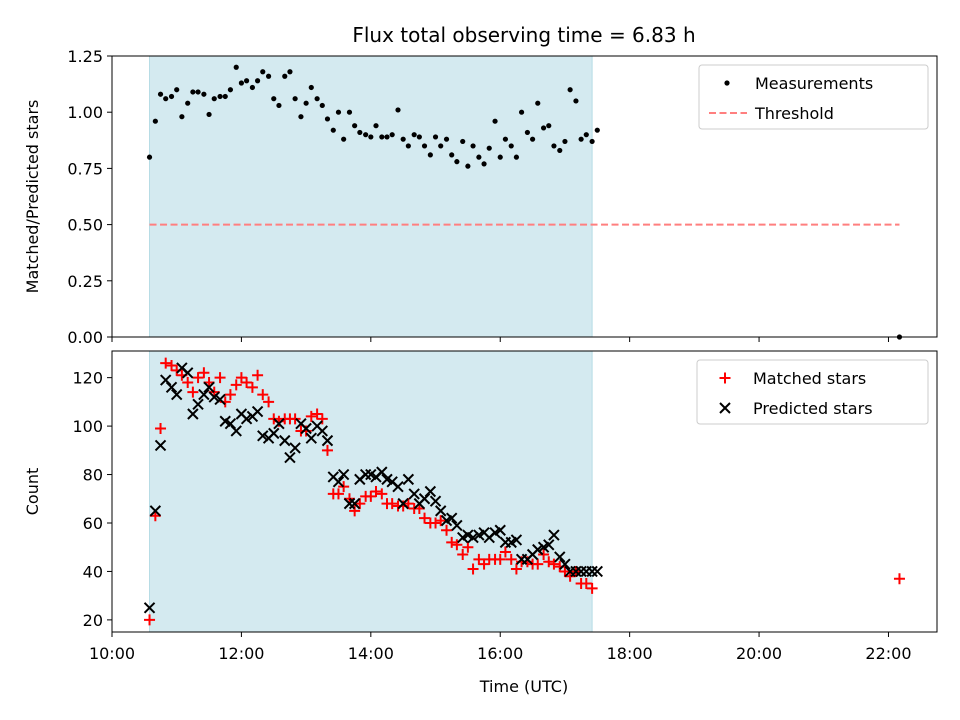 The image size is (960, 720). I want to click on y-tick-label: 20, so click(93, 620).